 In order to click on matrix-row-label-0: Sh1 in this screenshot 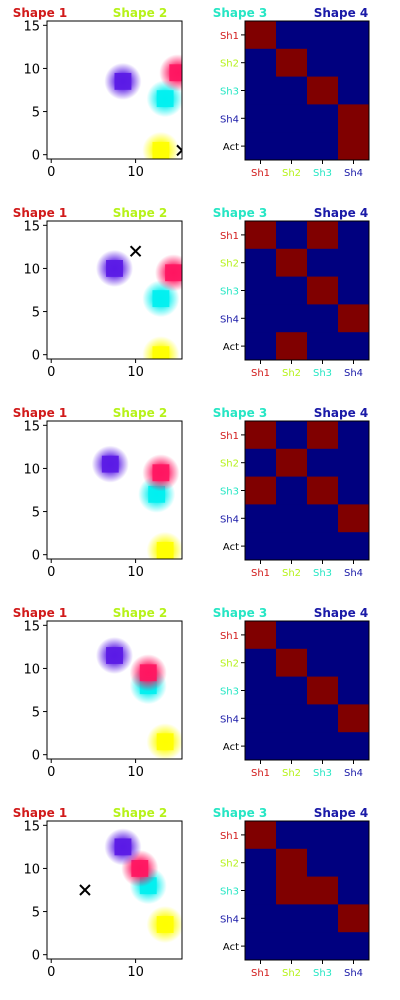, I will do `click(229, 636)`.